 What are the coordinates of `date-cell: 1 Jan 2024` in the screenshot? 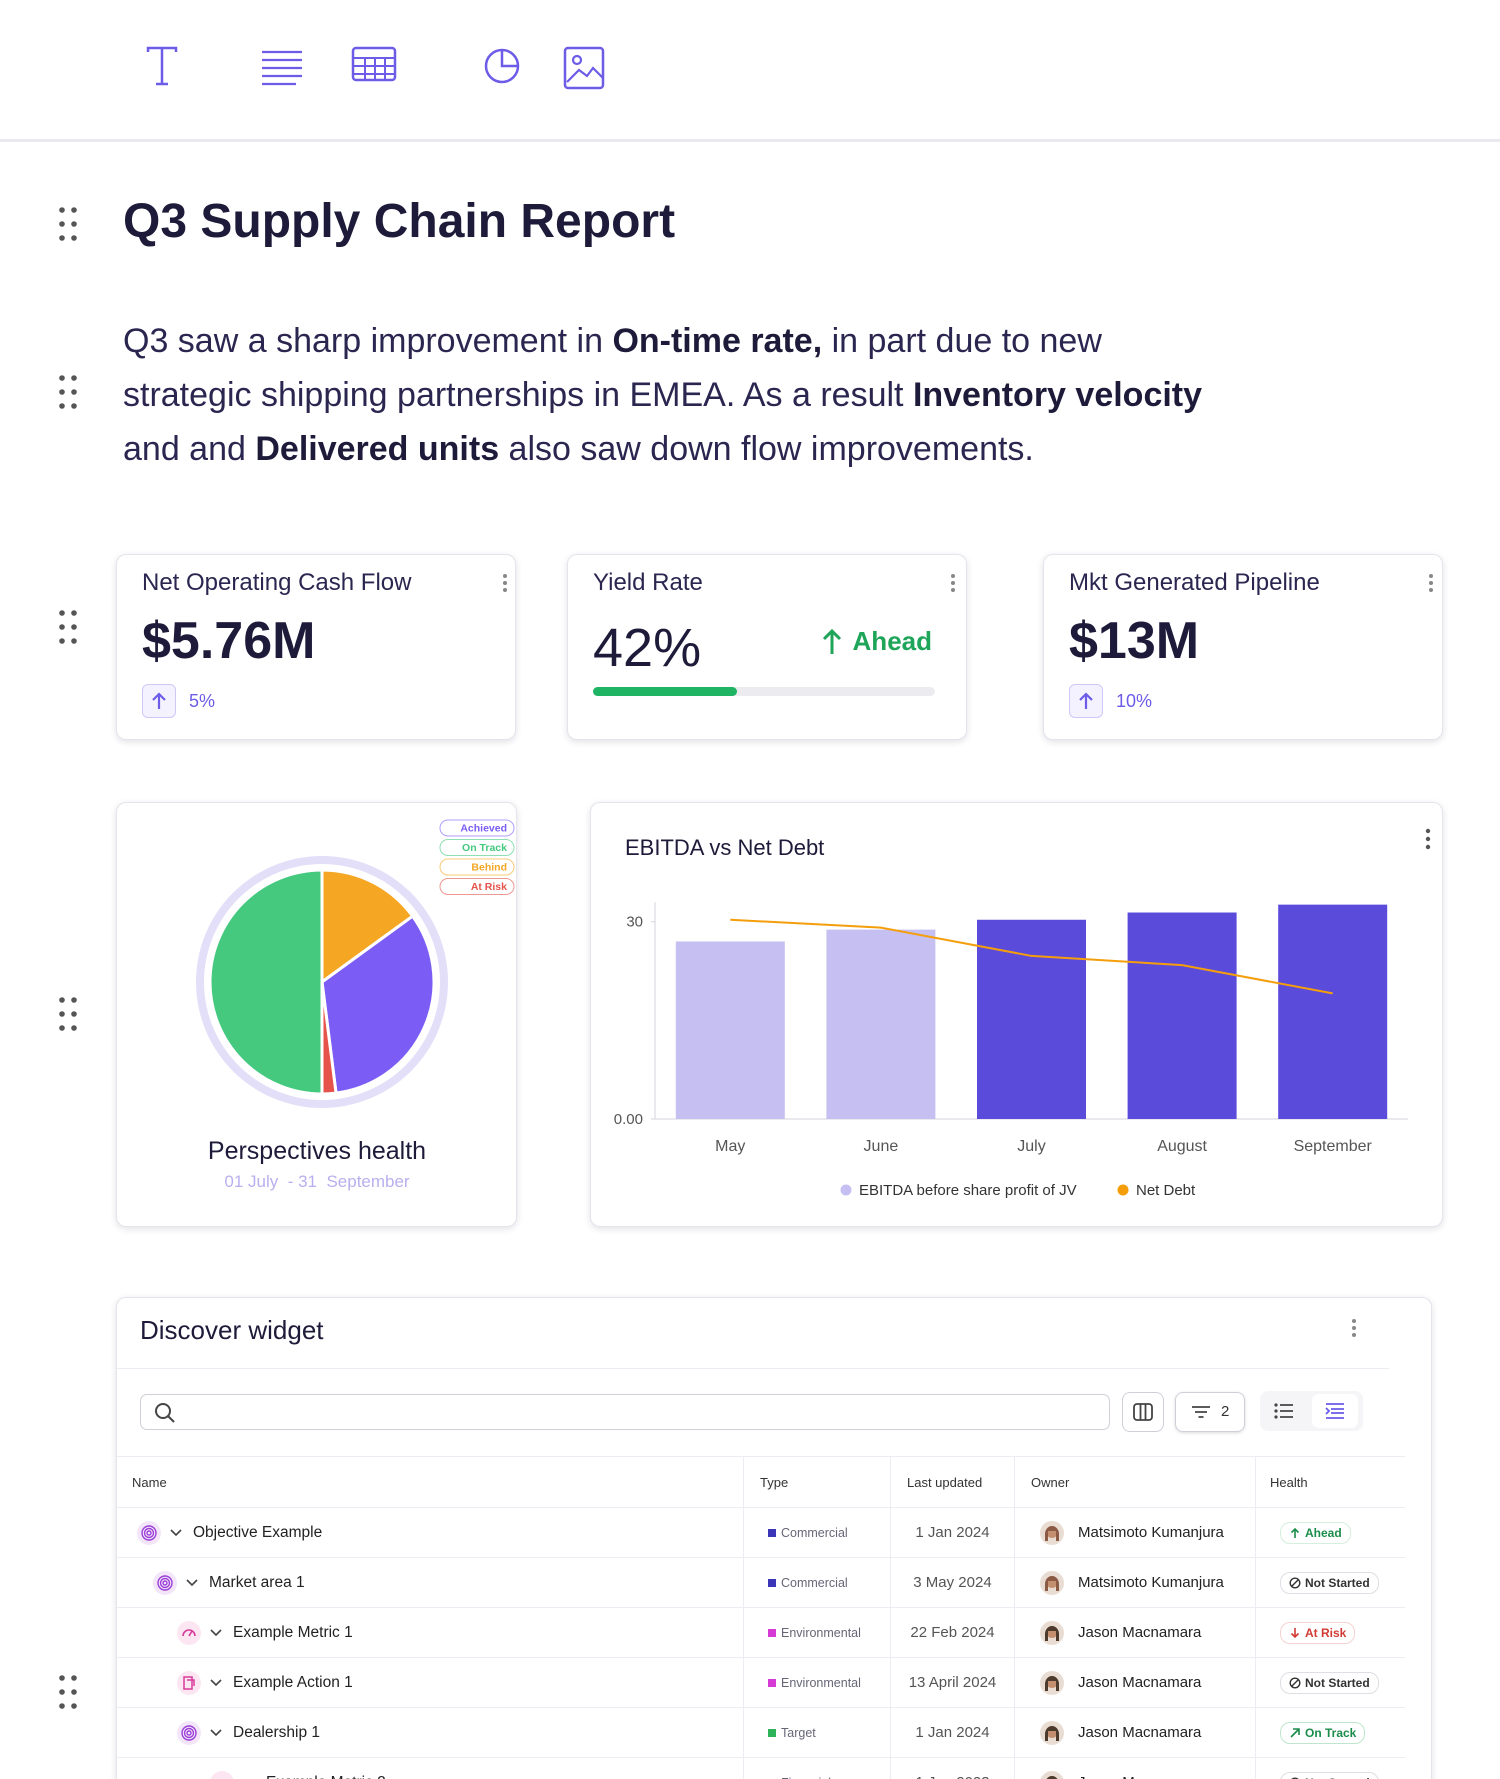 It's located at (953, 1732).